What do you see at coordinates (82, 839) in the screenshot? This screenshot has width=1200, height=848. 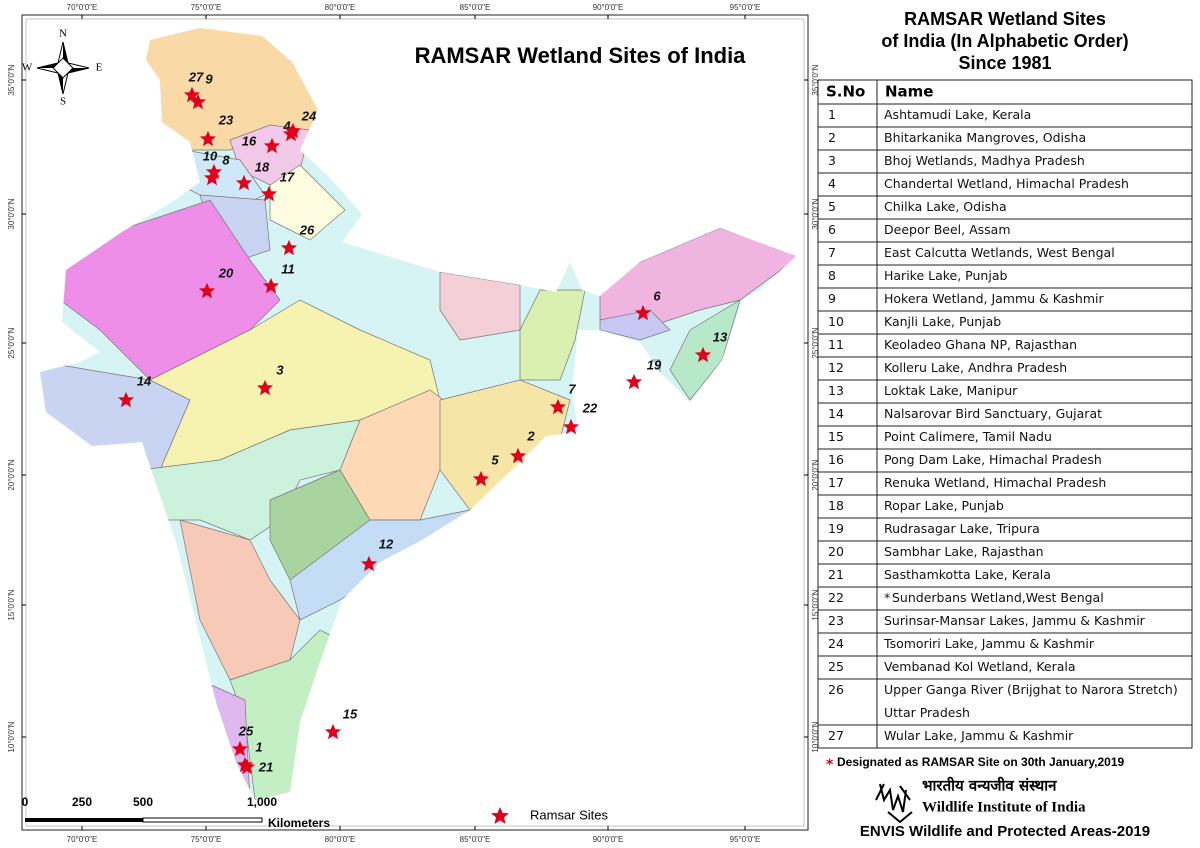 I see `longitude-label: 70°0'0"E` at bounding box center [82, 839].